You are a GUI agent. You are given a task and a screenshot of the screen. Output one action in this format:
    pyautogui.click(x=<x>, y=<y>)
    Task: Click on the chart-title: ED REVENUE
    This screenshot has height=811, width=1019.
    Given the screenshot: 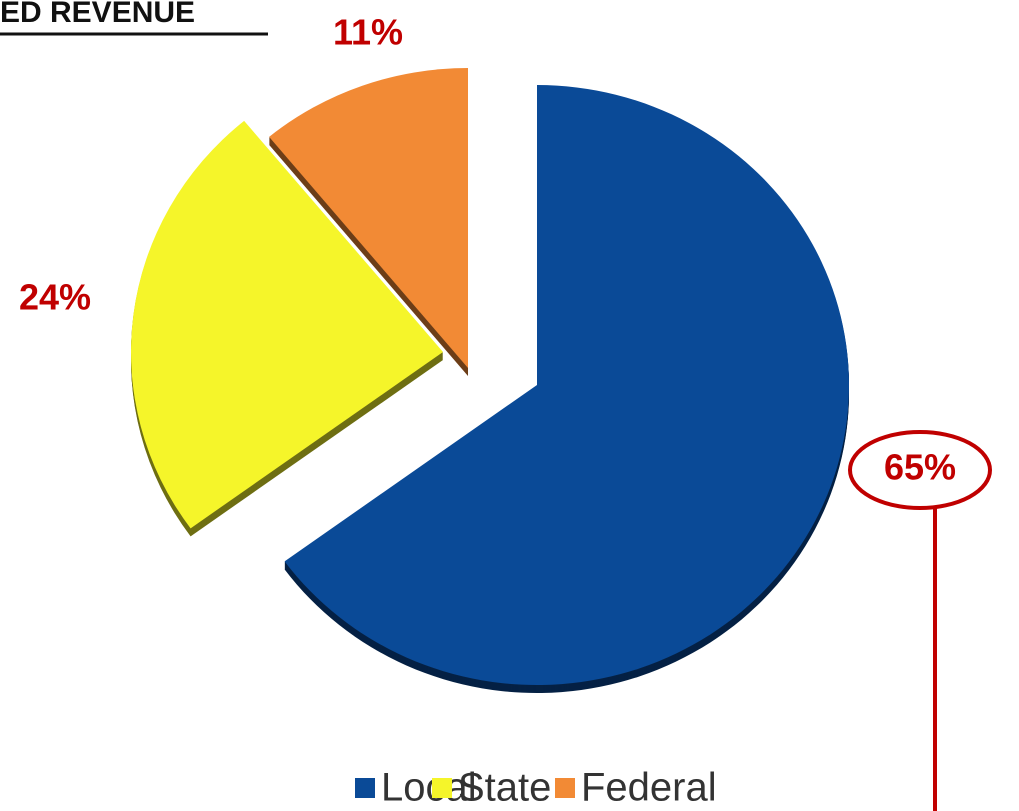 What is the action you would take?
    pyautogui.click(x=97, y=14)
    